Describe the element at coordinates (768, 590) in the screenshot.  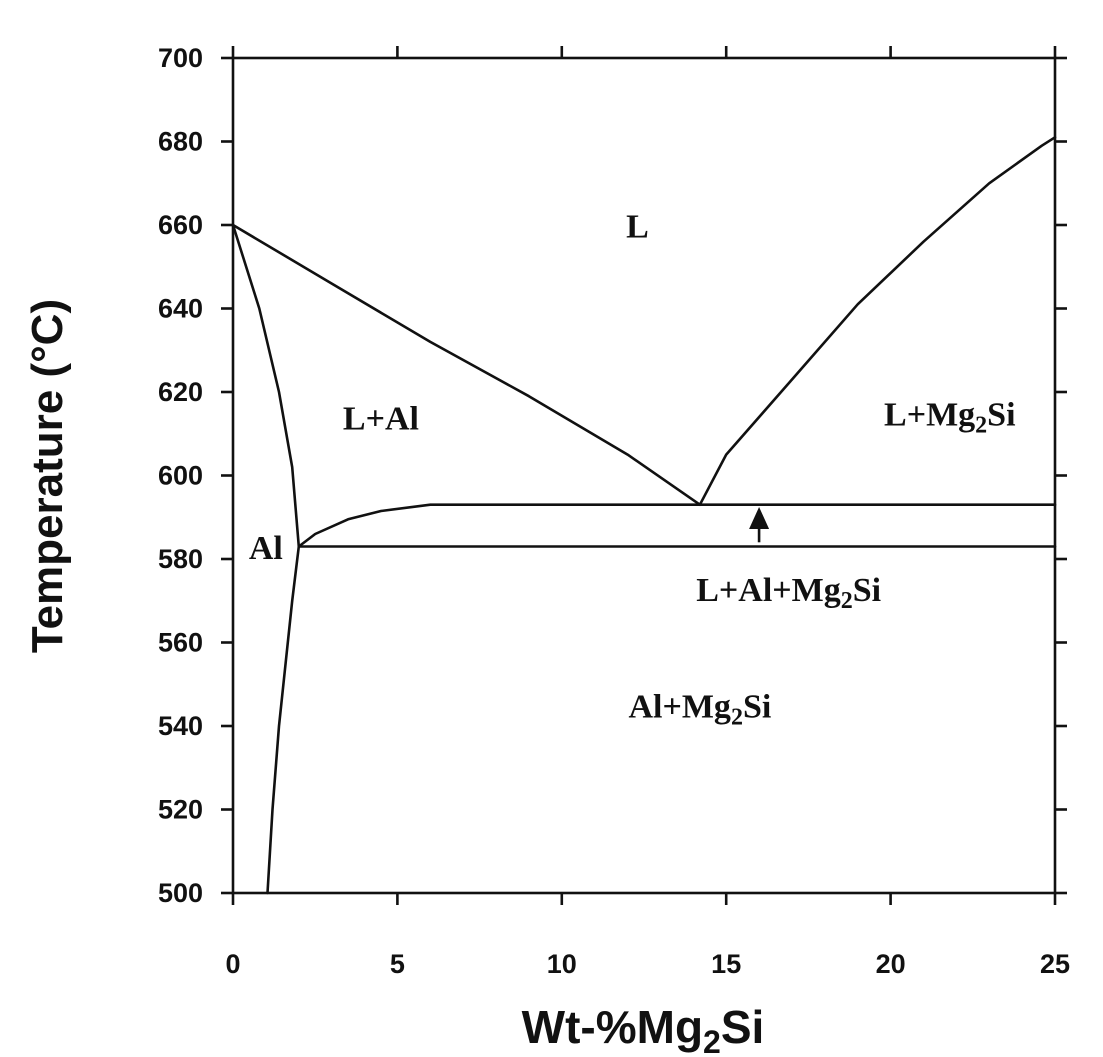
I see `phase-region-label-main: L+Al+Mg` at that location.